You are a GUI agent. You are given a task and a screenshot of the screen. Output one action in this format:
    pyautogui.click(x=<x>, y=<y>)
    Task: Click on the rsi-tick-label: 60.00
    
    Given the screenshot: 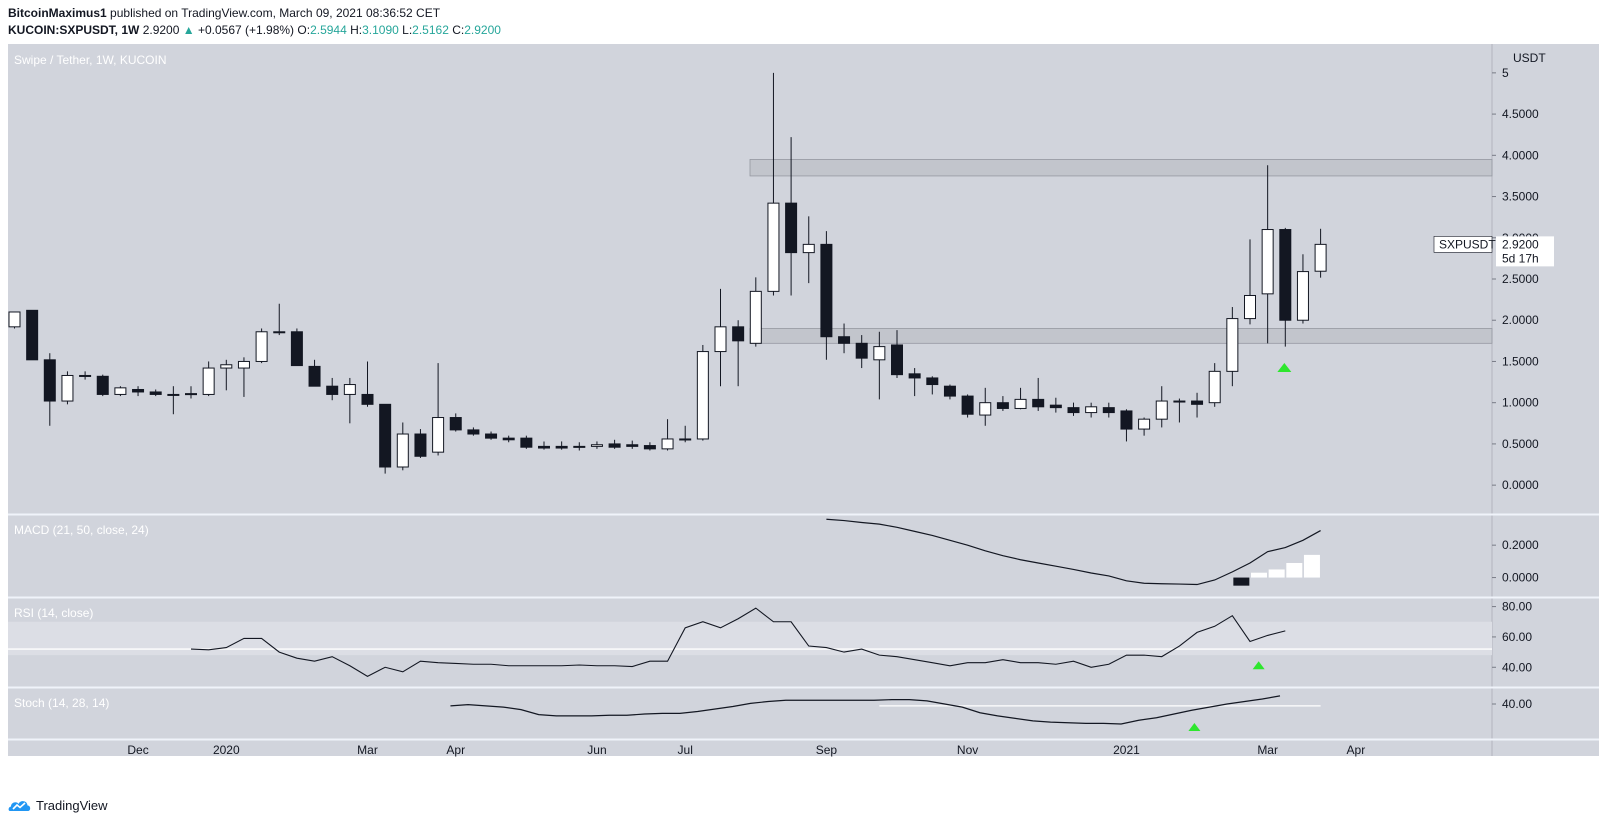 What is the action you would take?
    pyautogui.click(x=1517, y=637)
    